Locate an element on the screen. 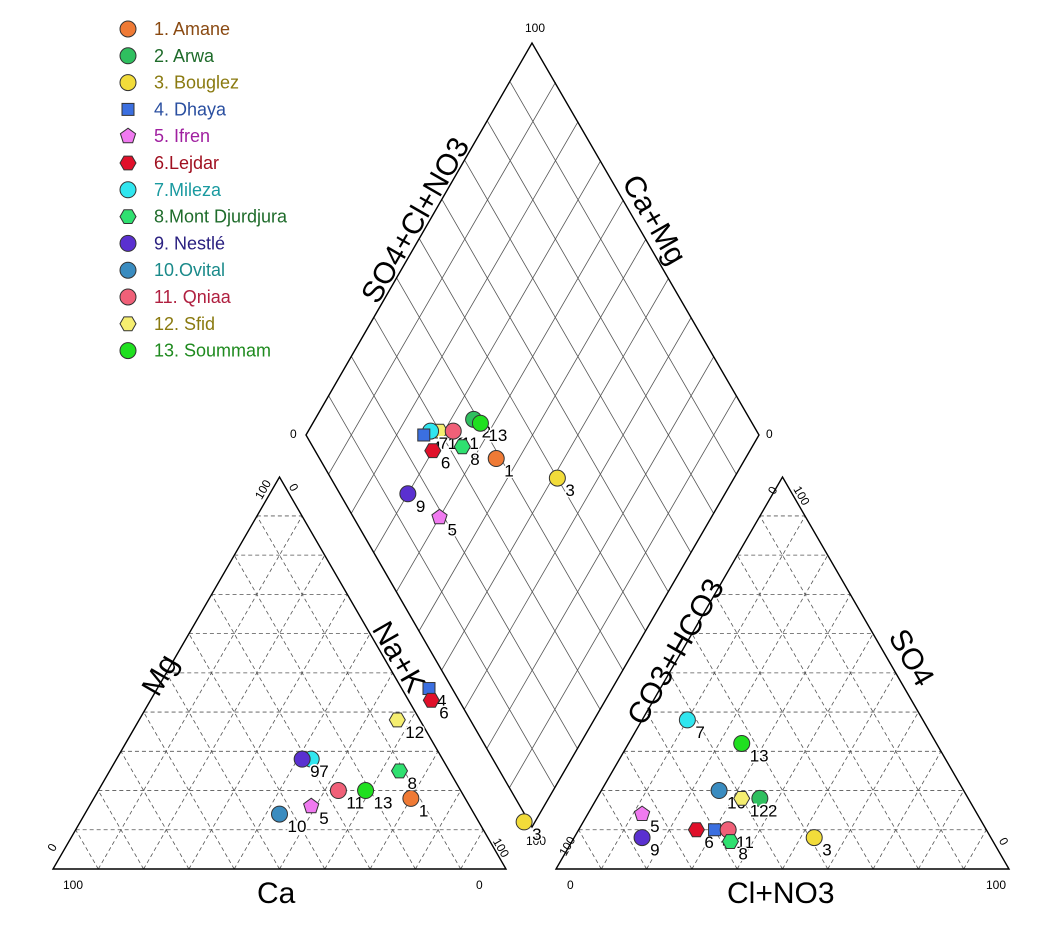  tick-nak-100: 100 is located at coordinates (501, 848).